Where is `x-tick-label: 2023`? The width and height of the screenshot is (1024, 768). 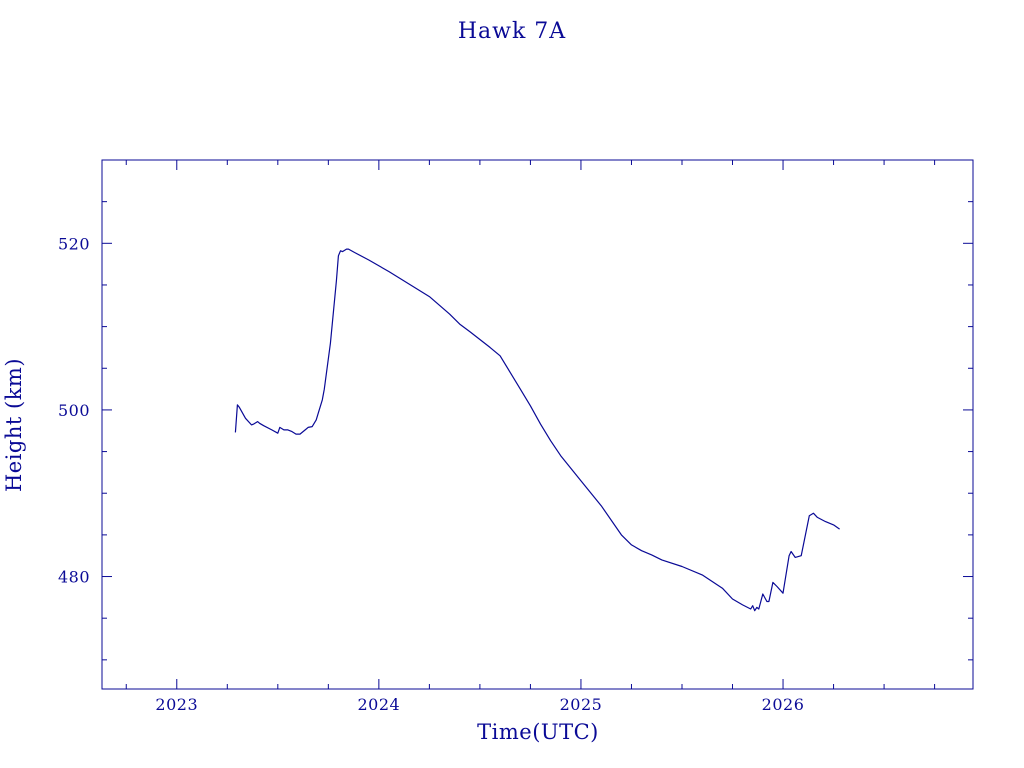 x-tick-label: 2023 is located at coordinates (176, 704).